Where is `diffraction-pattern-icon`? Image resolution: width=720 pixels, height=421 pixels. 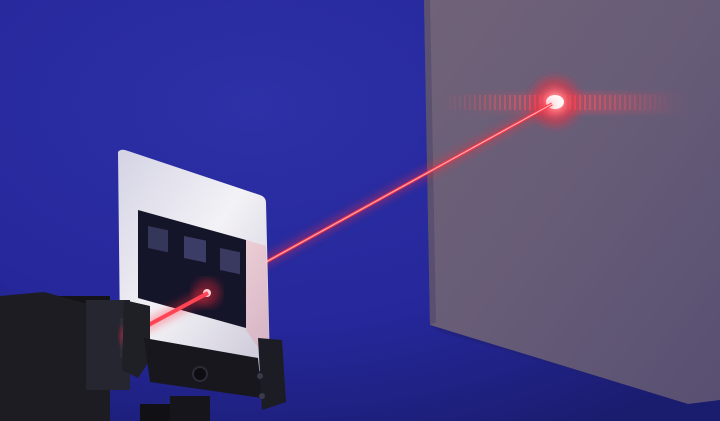
diffraction-pattern-icon is located at coordinates (567, 102).